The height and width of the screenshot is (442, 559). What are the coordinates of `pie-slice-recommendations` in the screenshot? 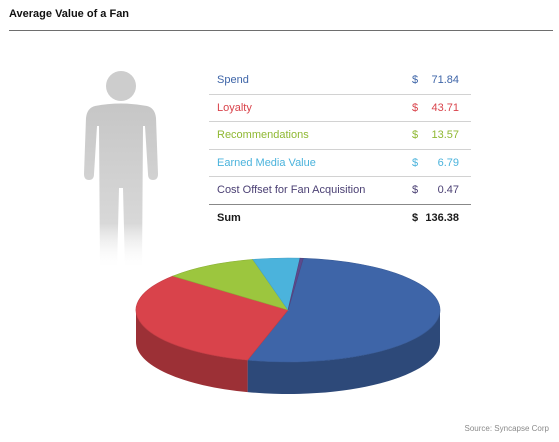 It's located at (230, 285).